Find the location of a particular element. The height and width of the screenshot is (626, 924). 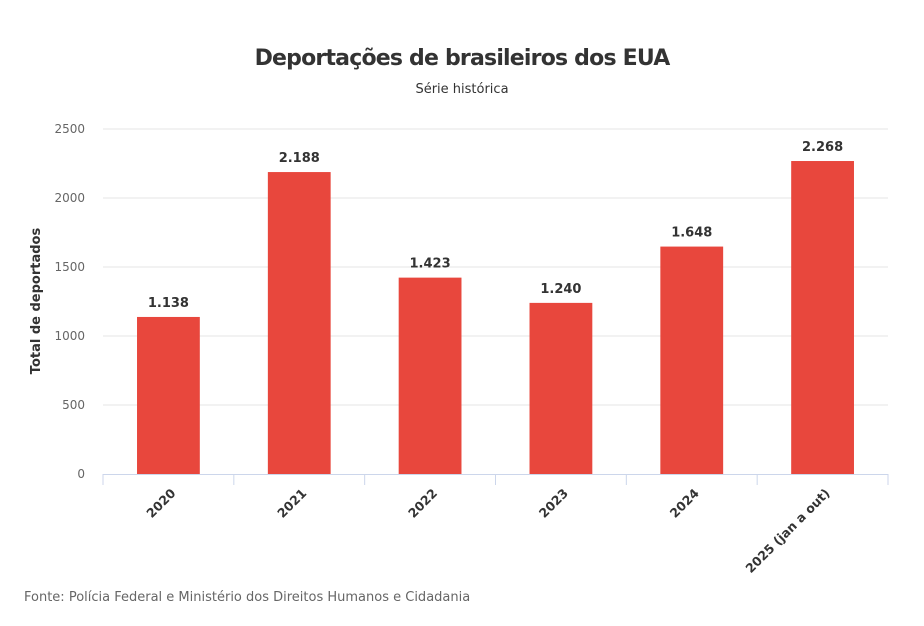

bar-2021 is located at coordinates (299, 323).